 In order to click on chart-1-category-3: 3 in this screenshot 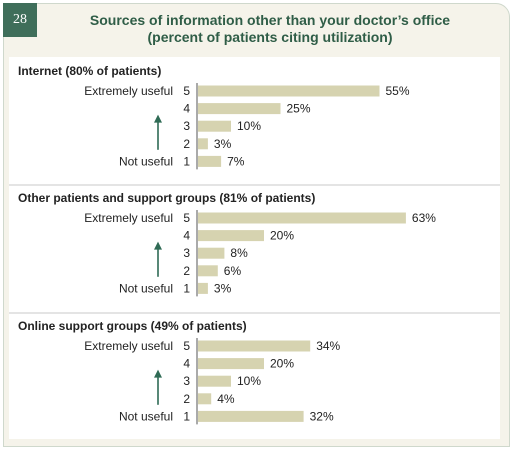, I will do `click(186, 126)`.